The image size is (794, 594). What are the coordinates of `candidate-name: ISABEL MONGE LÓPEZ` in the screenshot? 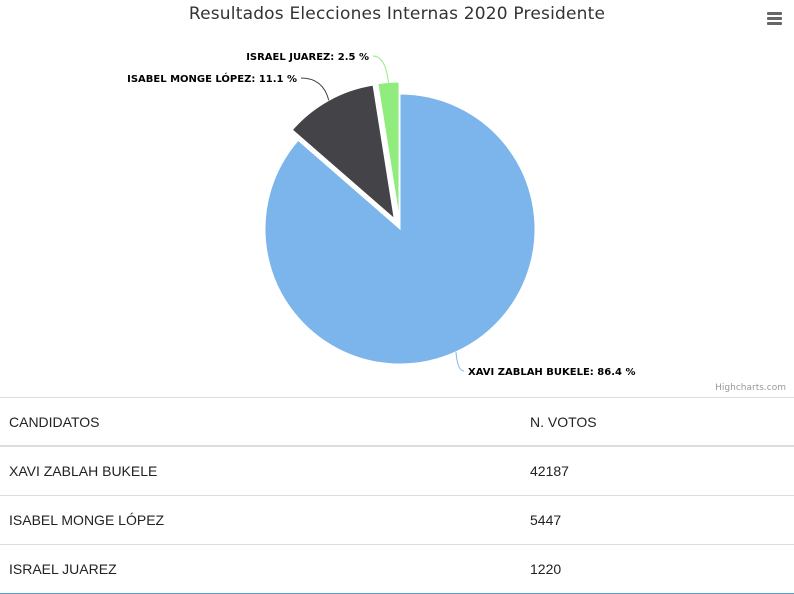 It's located at (260, 520).